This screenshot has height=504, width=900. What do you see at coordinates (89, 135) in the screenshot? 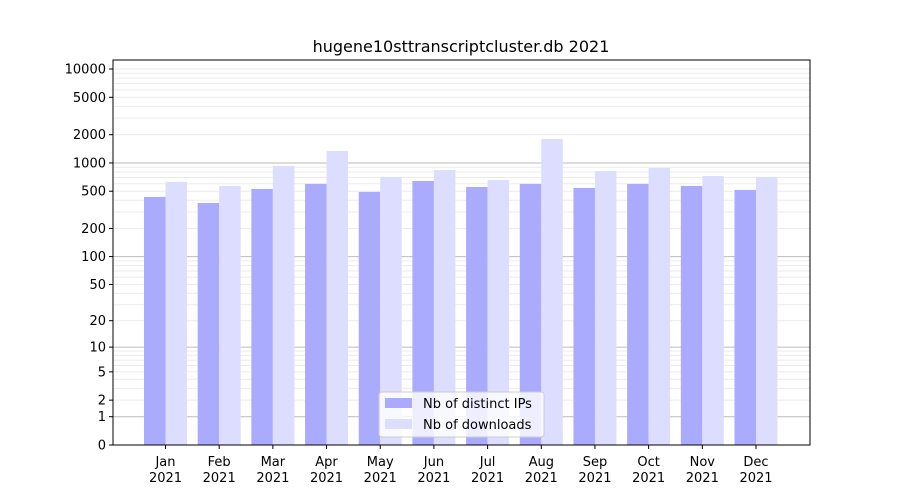
I see `y-tick-label: 2000` at bounding box center [89, 135].